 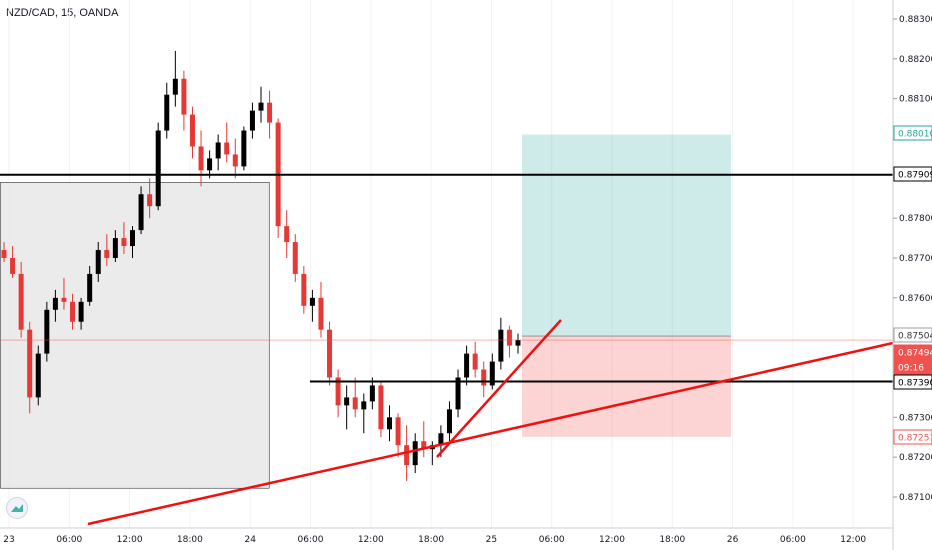 I want to click on price-badge-label: 0.87504, so click(x=915, y=337).